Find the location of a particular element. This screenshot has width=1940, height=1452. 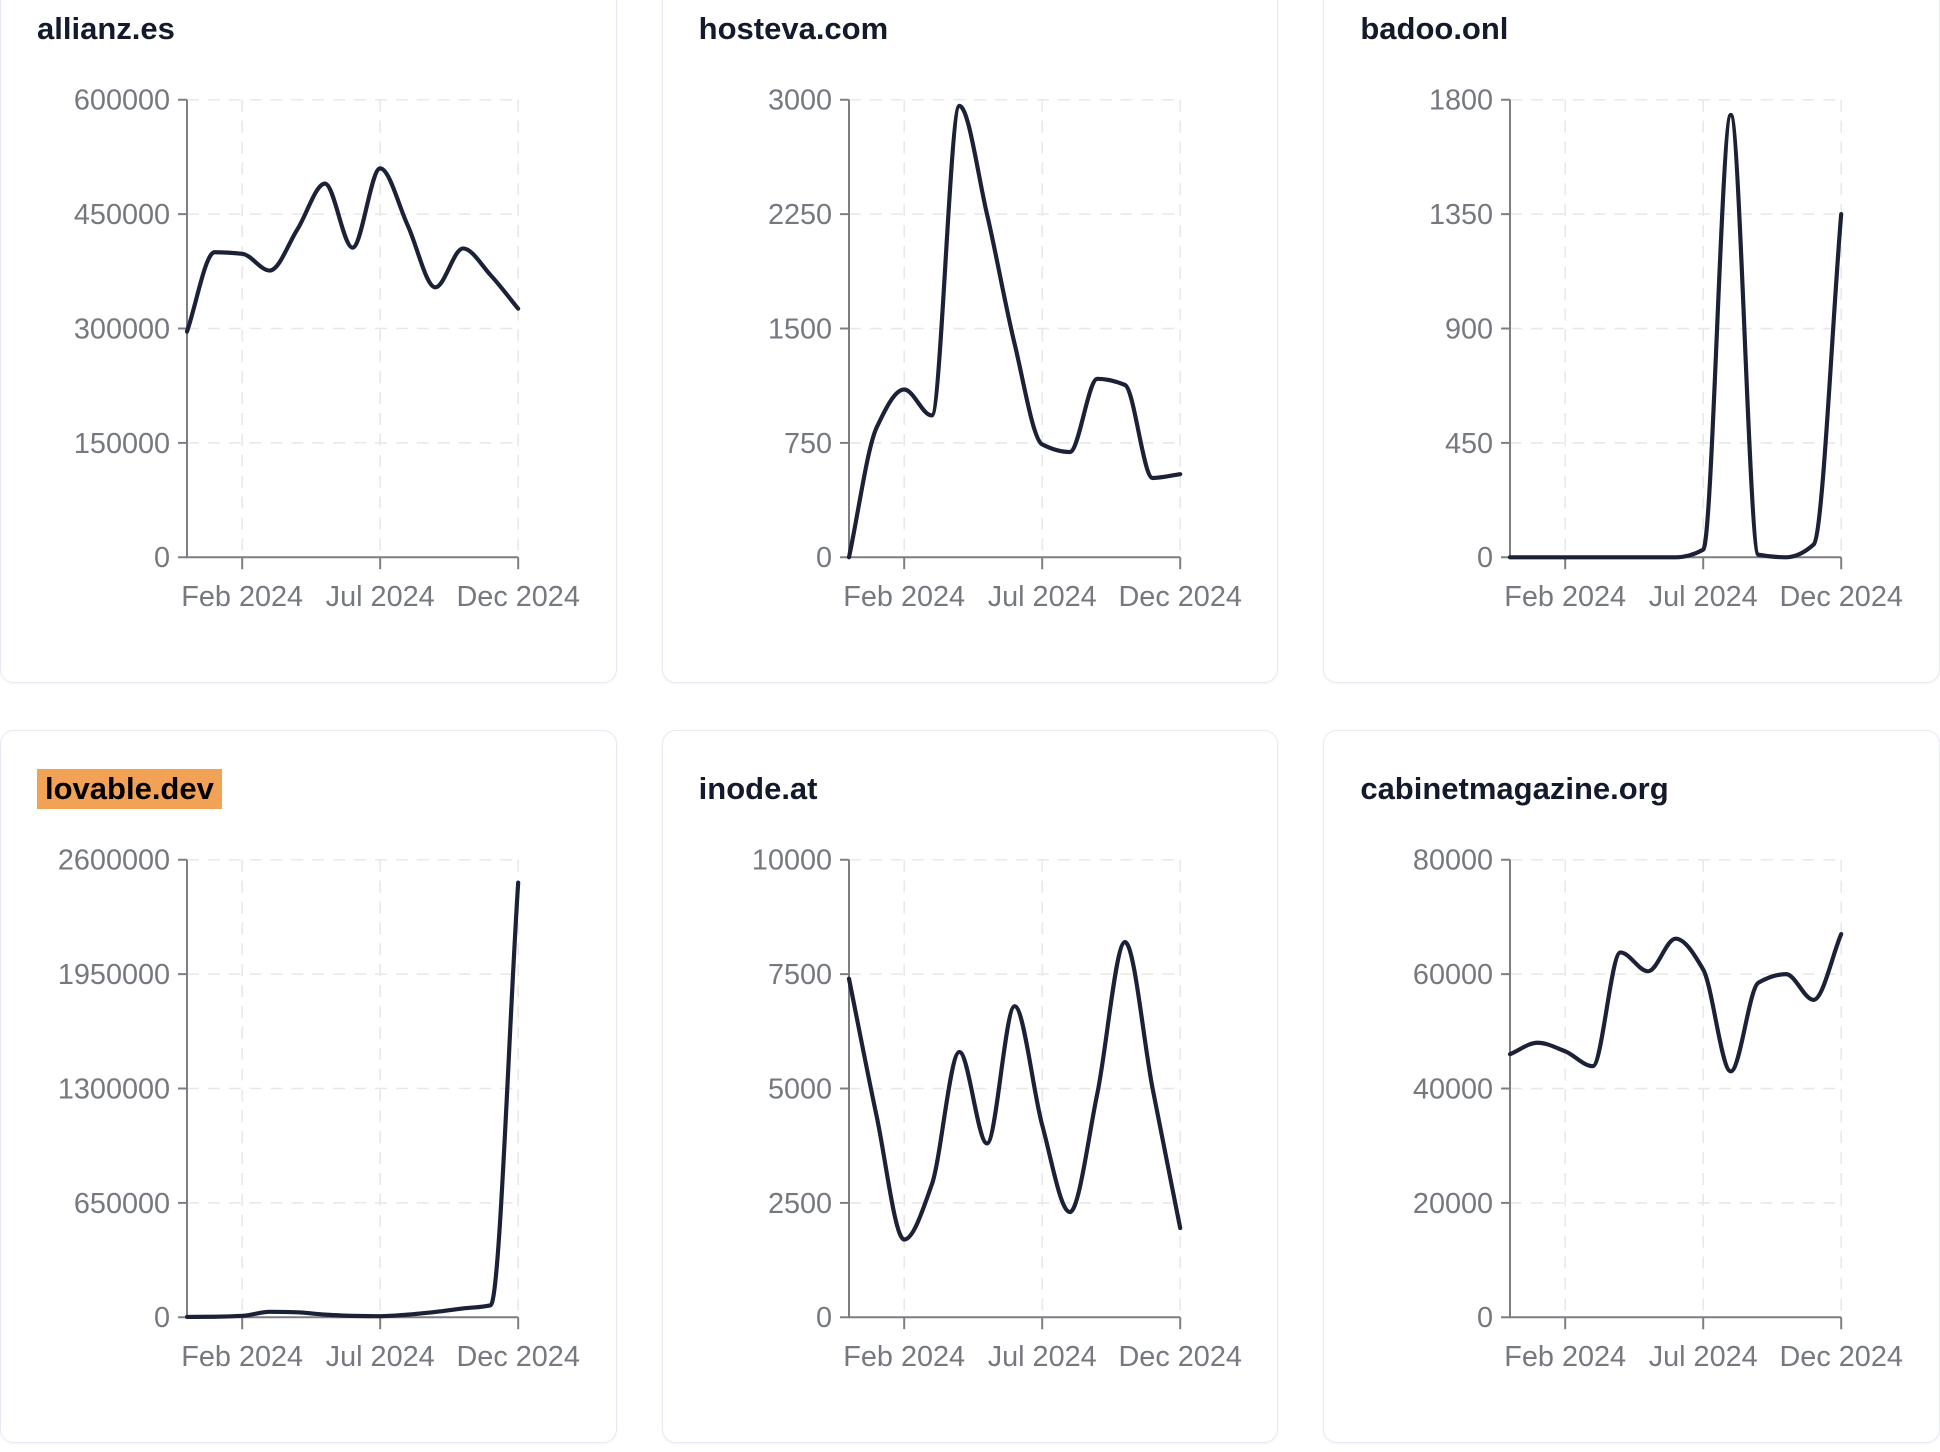

card-title: hosteva.com is located at coordinates (970, 27).